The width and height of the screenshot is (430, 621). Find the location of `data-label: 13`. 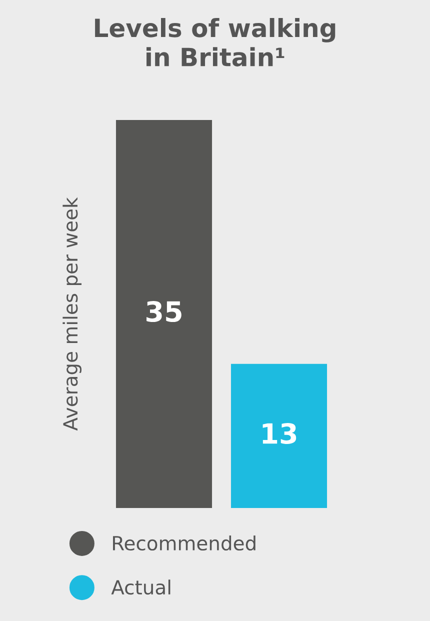

data-label: 13 is located at coordinates (279, 433).